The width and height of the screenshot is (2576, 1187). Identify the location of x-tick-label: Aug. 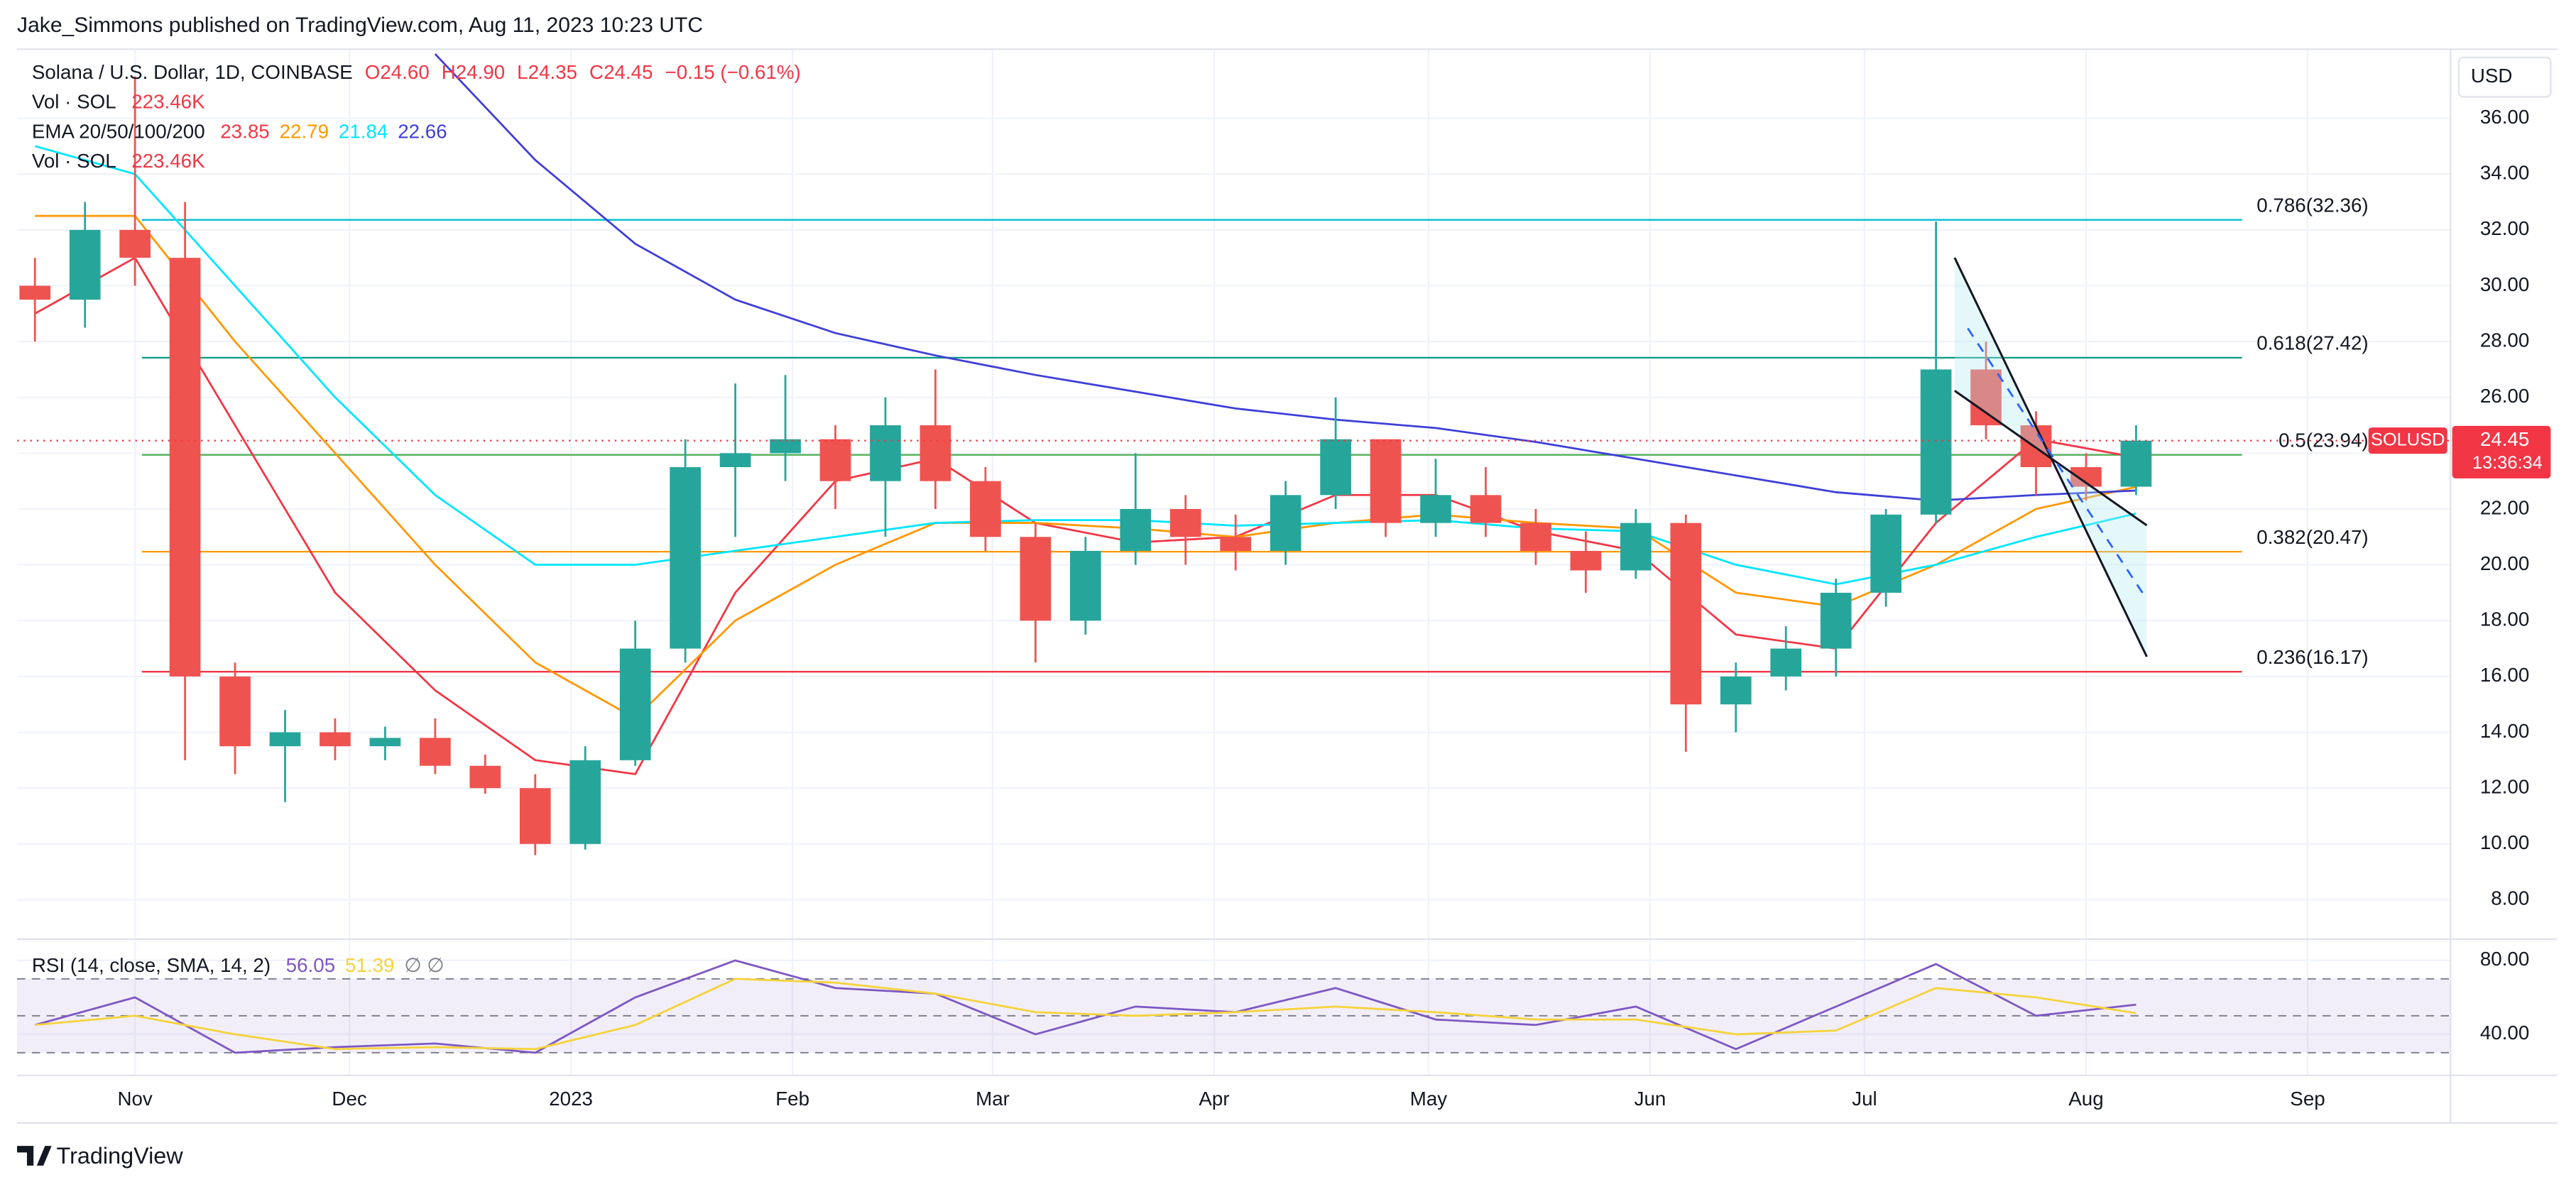
(2085, 1099).